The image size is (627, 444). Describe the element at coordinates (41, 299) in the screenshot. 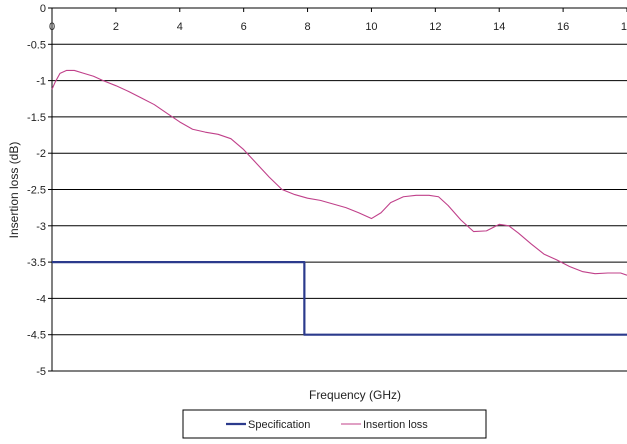

I see `y-tick-label: -4` at that location.